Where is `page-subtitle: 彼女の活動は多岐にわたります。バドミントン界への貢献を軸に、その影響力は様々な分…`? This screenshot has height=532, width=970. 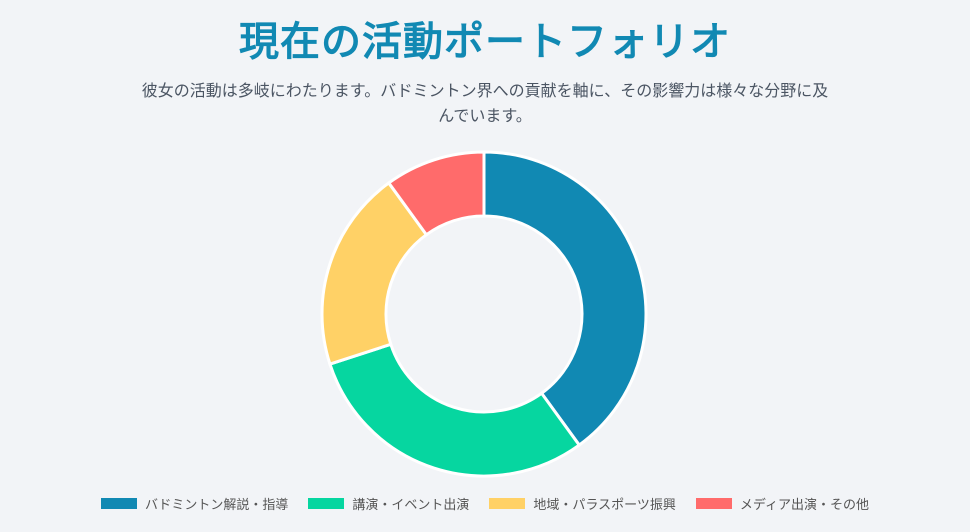
page-subtitle: 彼女の活動は多岐にわたります。バドミントン界への貢献を軸に、その影響力は様々な分… is located at coordinates (485, 103).